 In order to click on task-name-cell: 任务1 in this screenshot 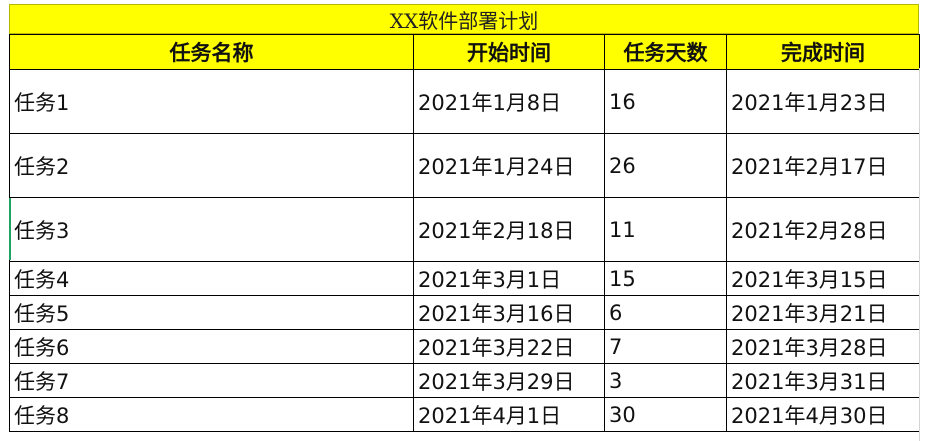, I will do `click(211, 101)`.